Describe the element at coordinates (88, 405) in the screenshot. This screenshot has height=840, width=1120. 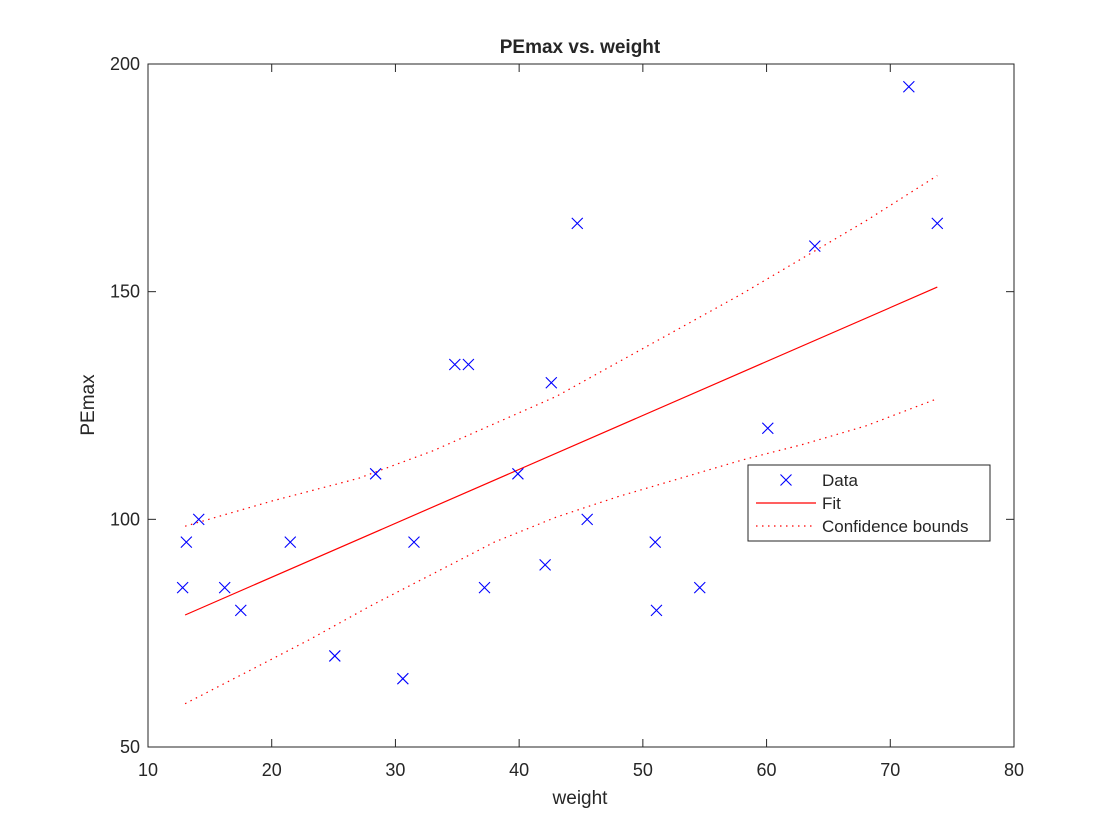
I see `y-axis-label: PEmax` at that location.